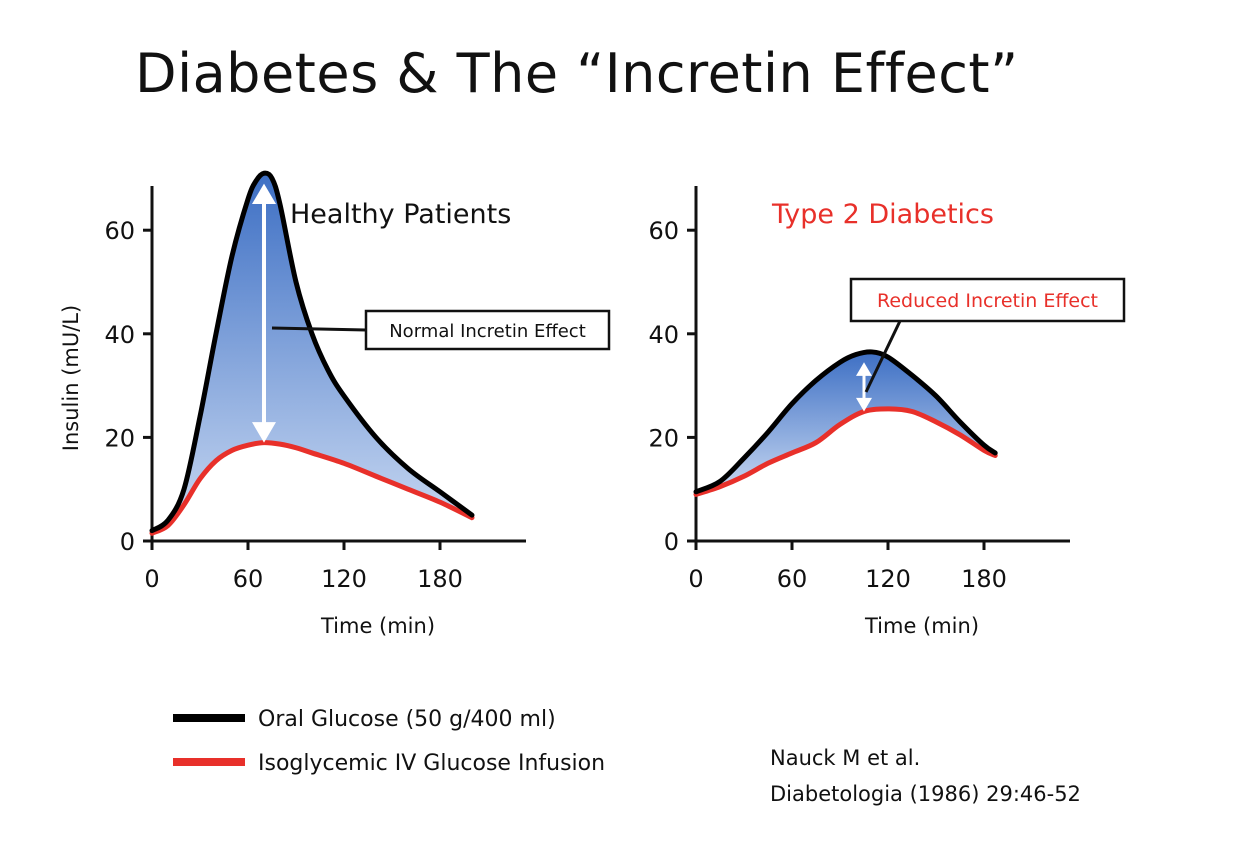 The height and width of the screenshot is (858, 1260). What do you see at coordinates (883, 356) in the screenshot?
I see `annotation-pointer-diabetic` at bounding box center [883, 356].